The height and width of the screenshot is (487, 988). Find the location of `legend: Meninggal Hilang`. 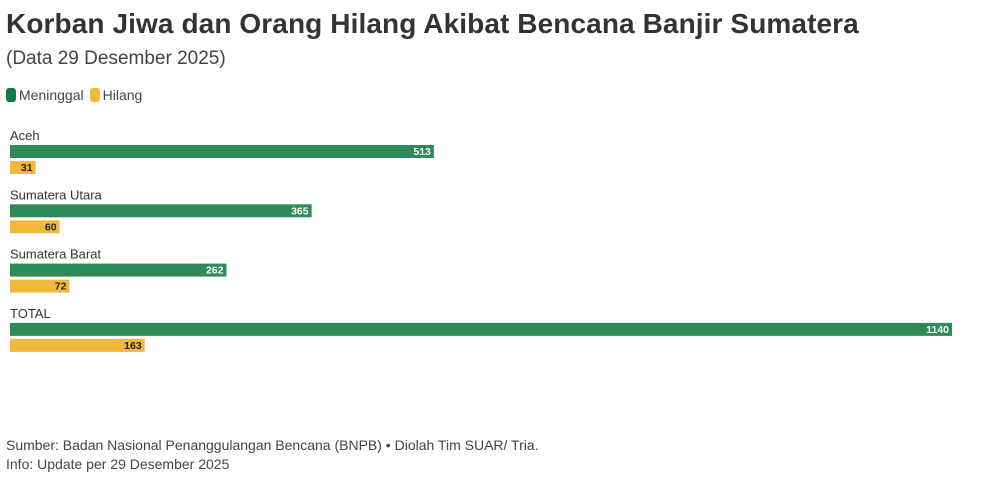

legend: Meninggal Hilang is located at coordinates (77, 95).